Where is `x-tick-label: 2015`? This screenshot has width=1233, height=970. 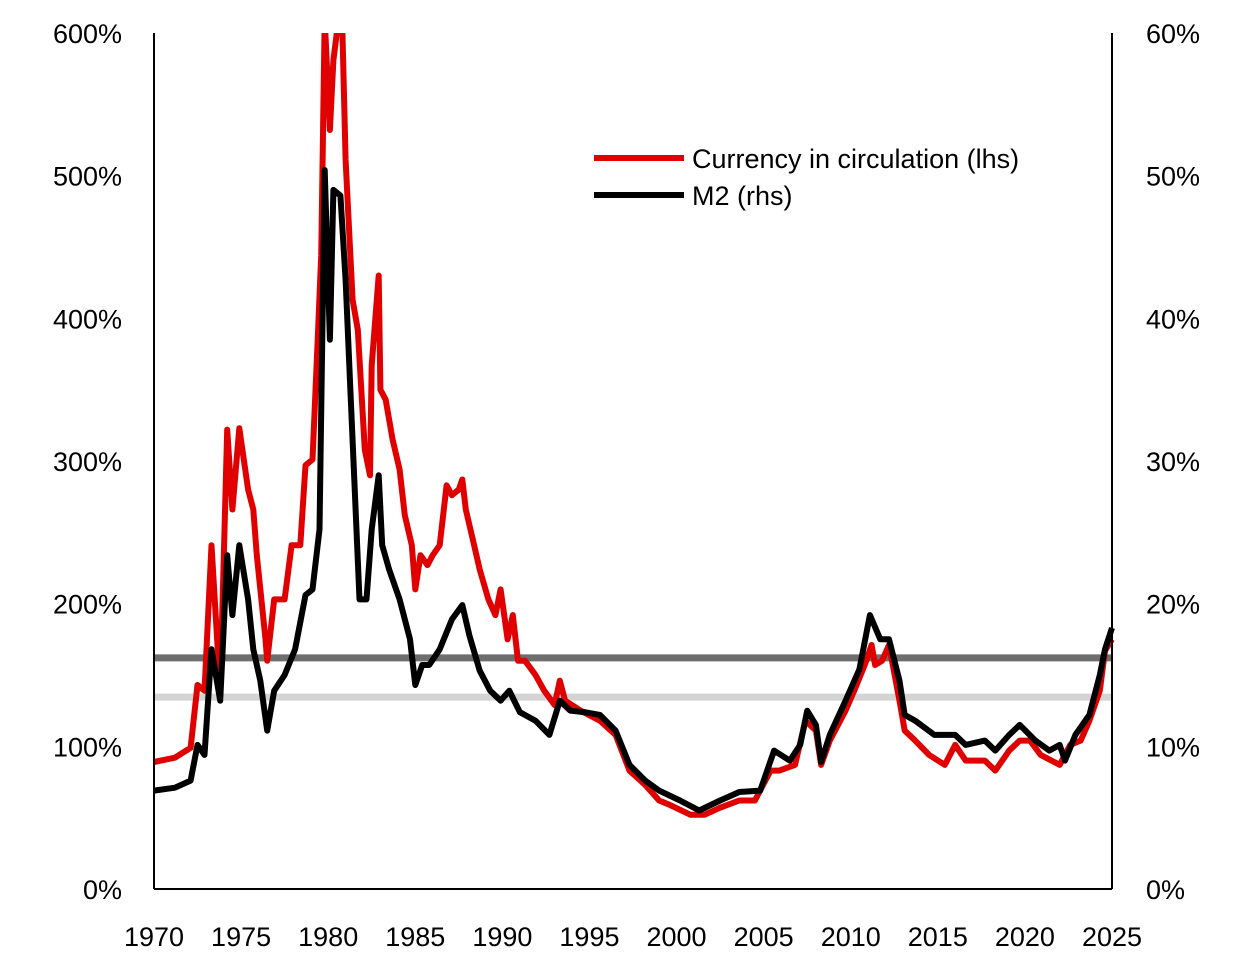
x-tick-label: 2015 is located at coordinates (938, 937).